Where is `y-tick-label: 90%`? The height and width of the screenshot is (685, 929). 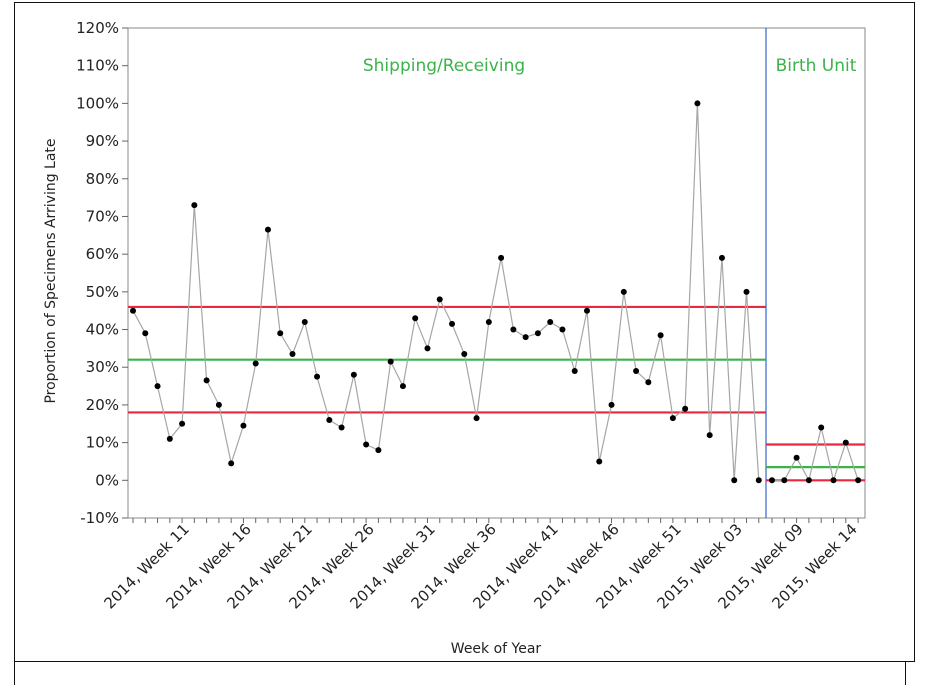
y-tick-label: 90% is located at coordinates (102, 141).